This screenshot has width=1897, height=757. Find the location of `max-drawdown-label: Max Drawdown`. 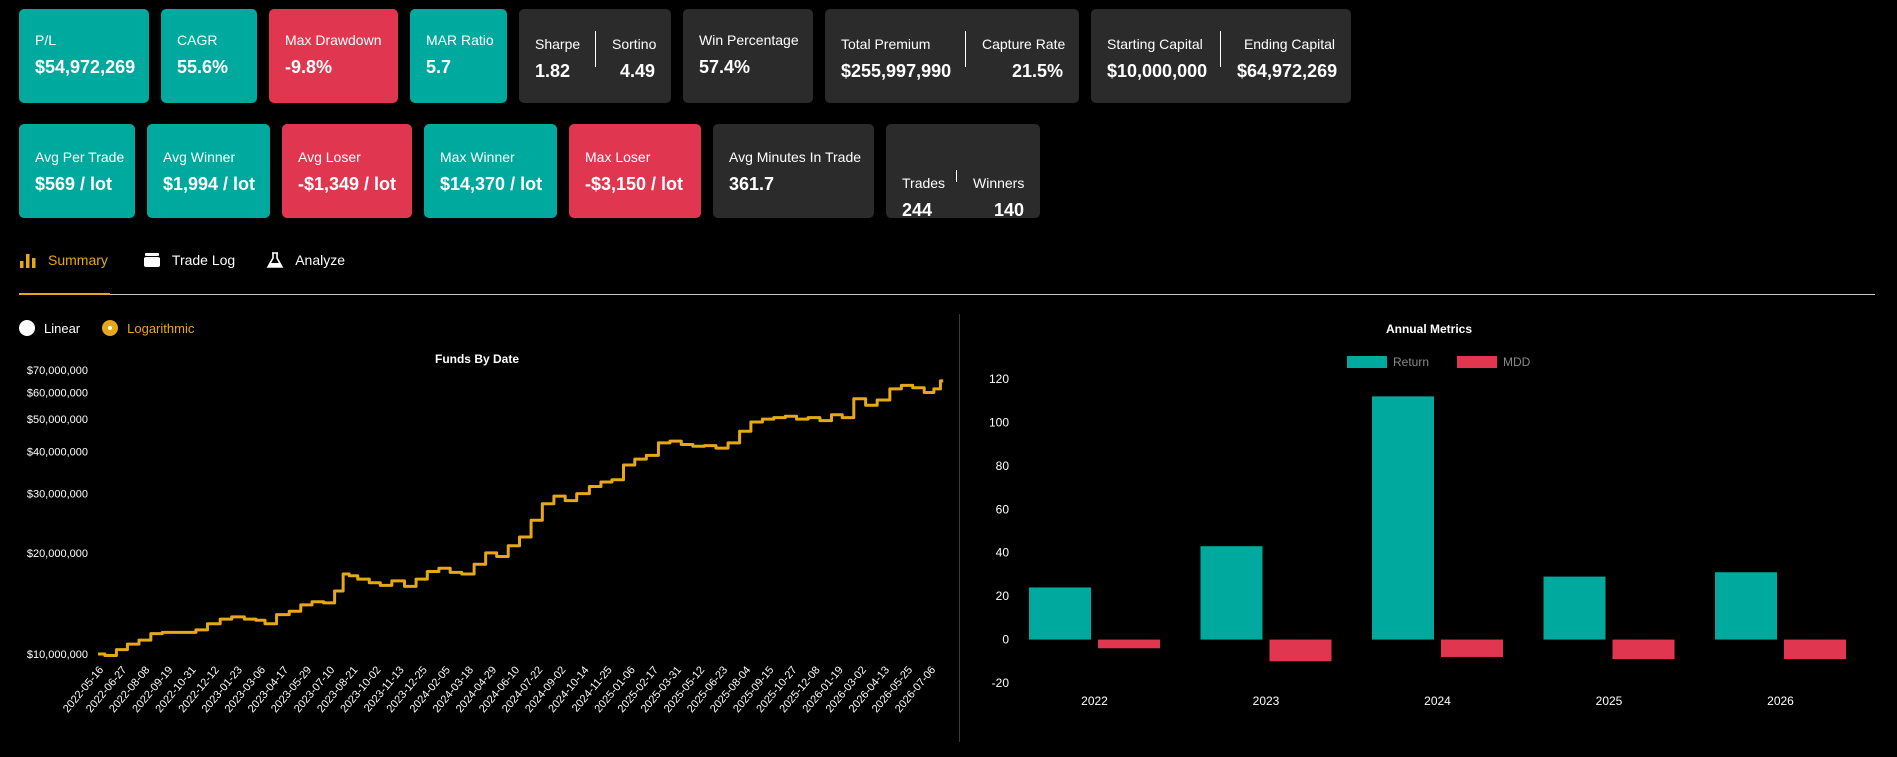

max-drawdown-label: Max Drawdown is located at coordinates (333, 40).